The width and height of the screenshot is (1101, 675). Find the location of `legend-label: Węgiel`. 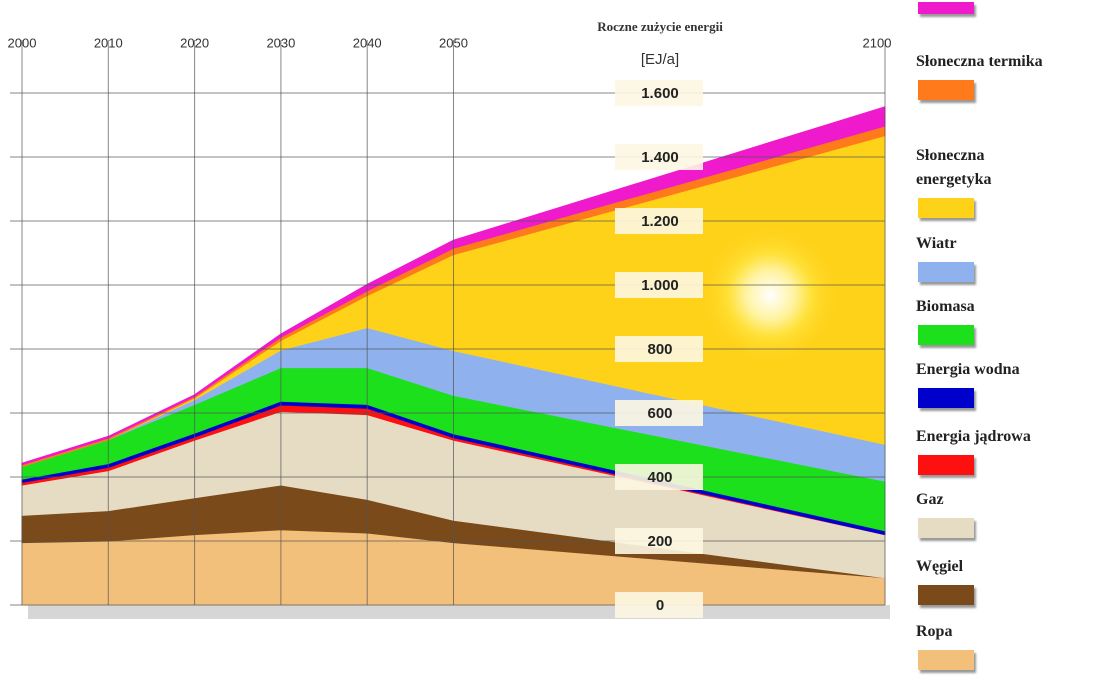

legend-label: Węgiel is located at coordinates (940, 566).